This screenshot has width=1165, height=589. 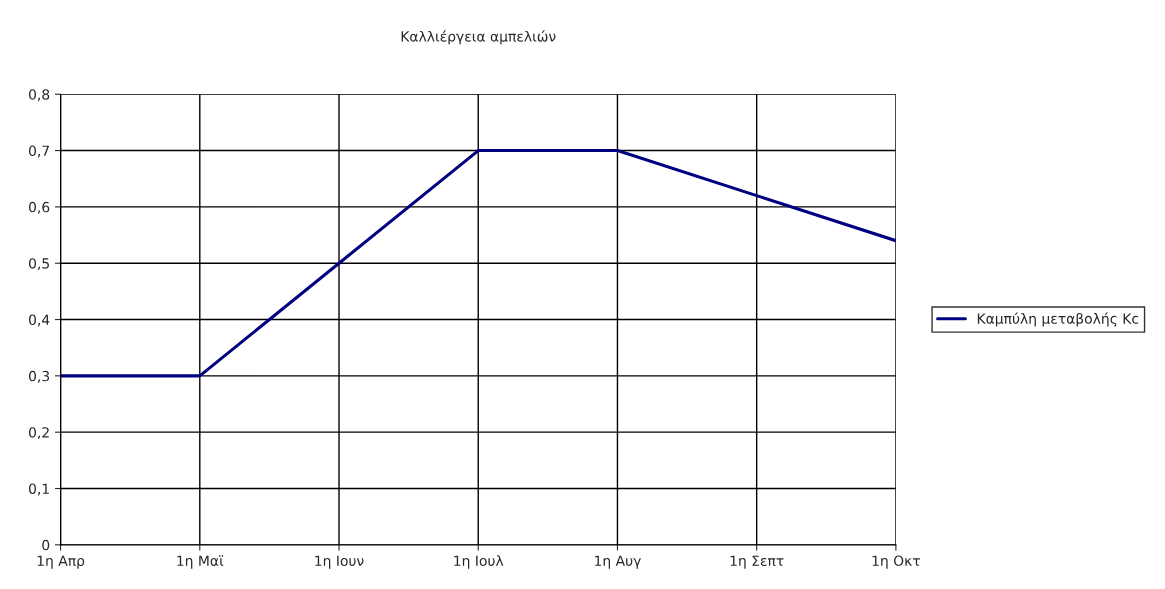 I want to click on x-tick-label: 1η Μαϊ, so click(x=200, y=562).